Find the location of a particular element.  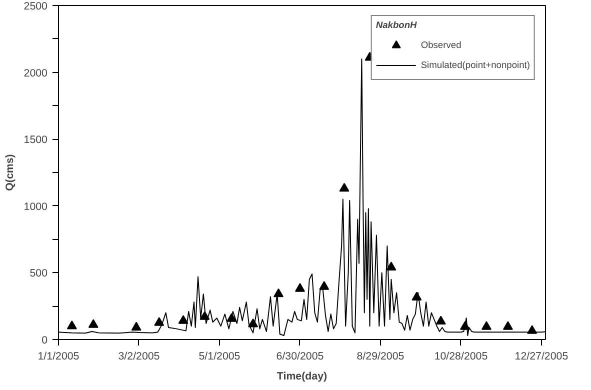

legend-label: Simulated(point+nonpoint) is located at coordinates (475, 65).